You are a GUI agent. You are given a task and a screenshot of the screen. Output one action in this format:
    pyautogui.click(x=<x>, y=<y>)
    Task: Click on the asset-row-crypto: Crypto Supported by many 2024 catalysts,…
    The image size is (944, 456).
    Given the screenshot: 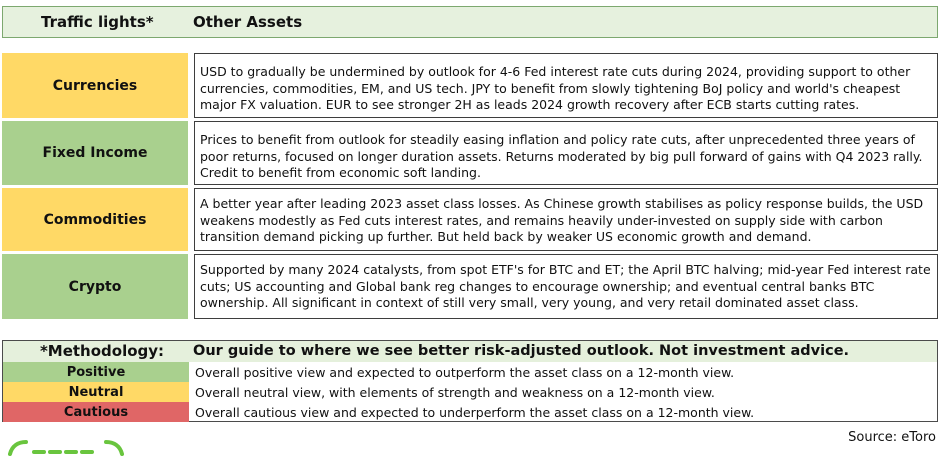 What is the action you would take?
    pyautogui.click(x=470, y=286)
    